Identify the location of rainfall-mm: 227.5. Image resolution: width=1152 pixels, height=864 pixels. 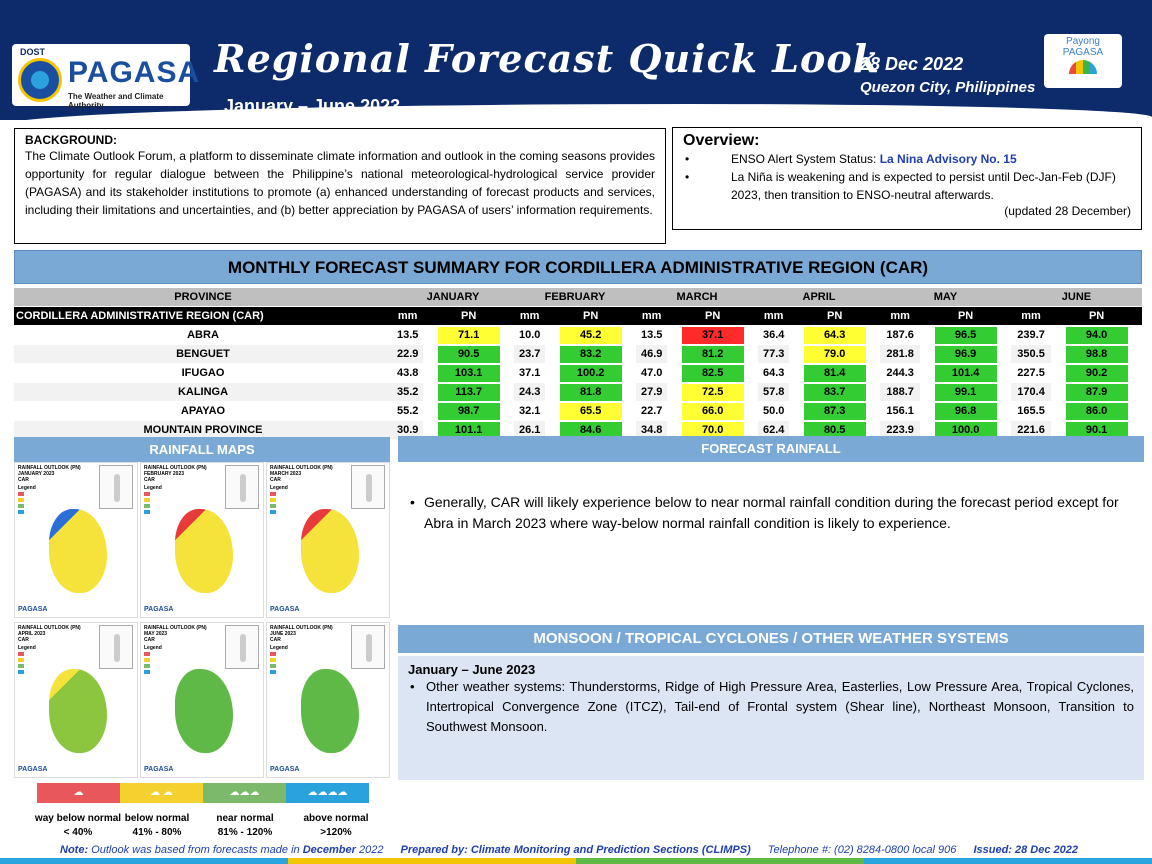
(1031, 373).